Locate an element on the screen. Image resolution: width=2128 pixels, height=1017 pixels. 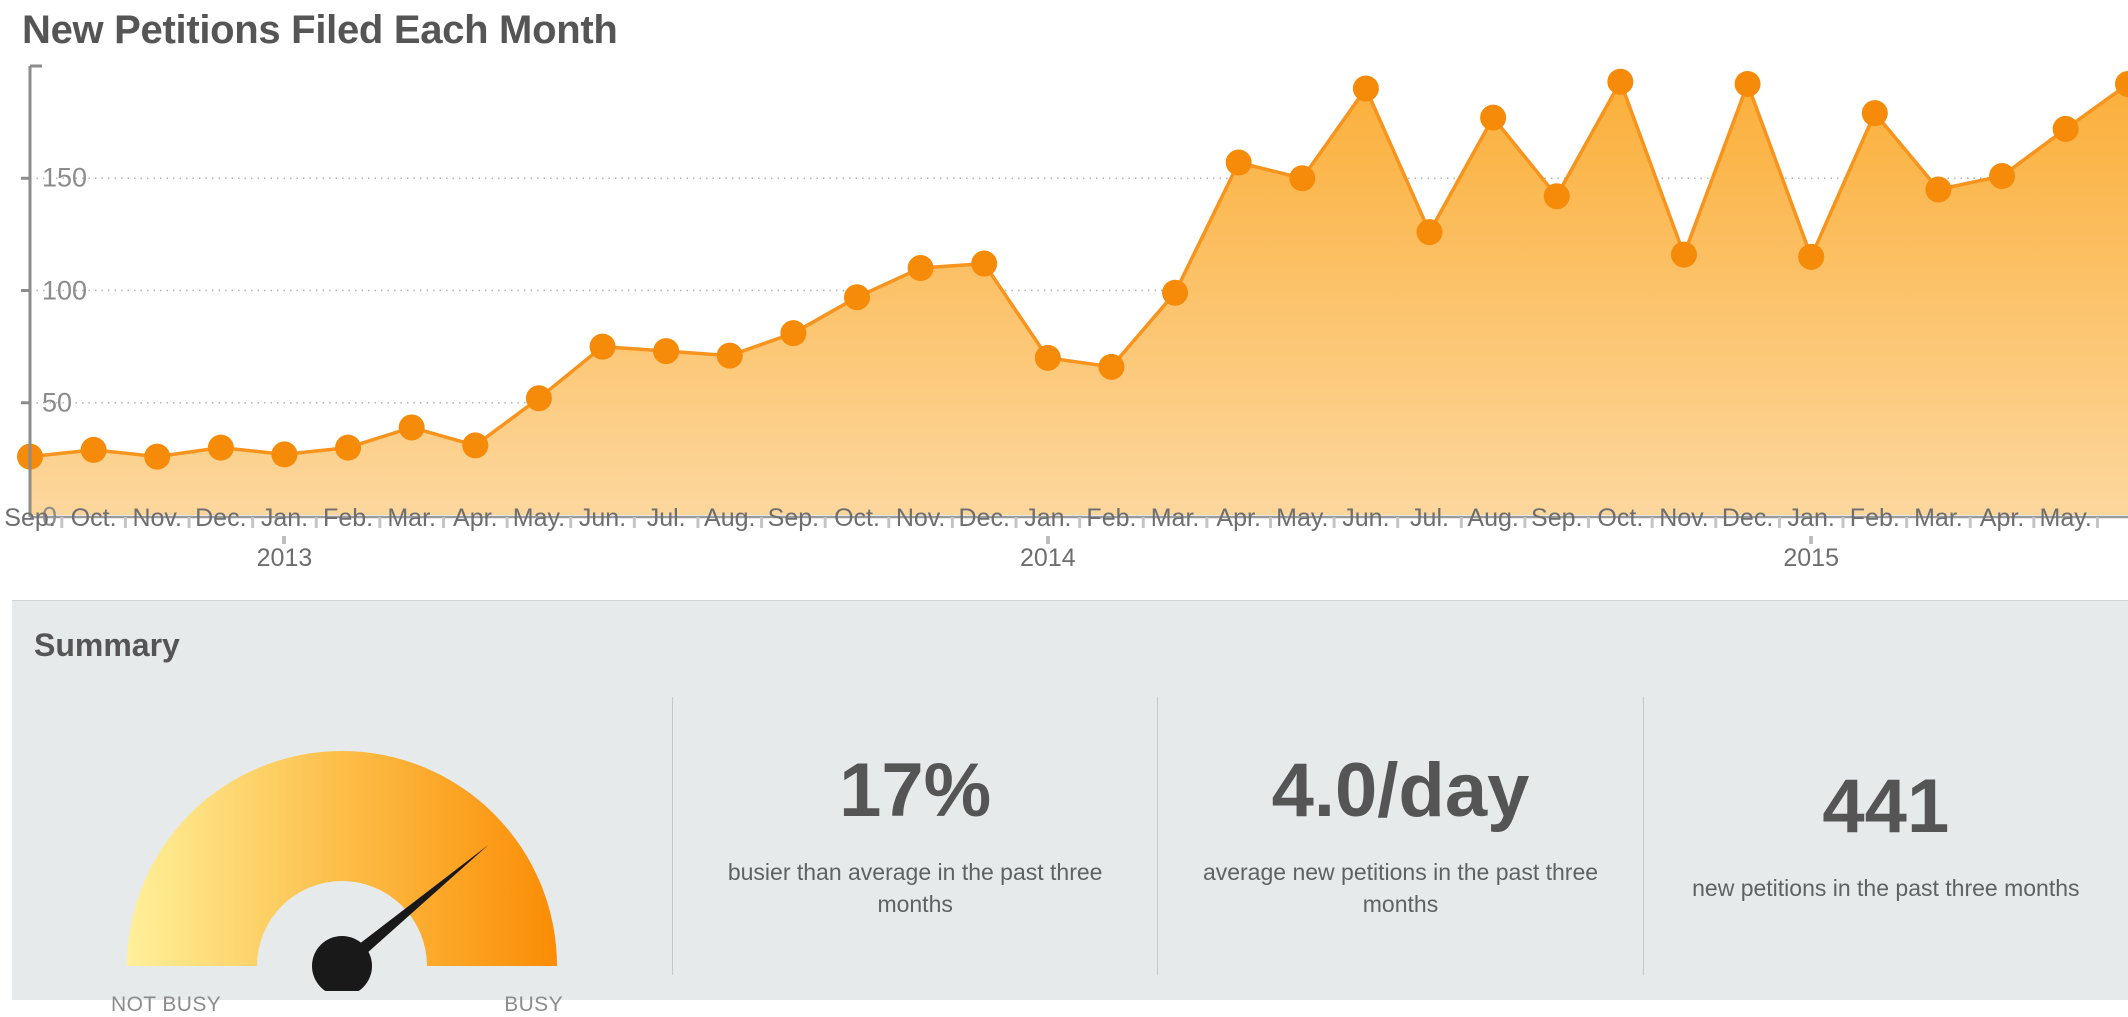
y-axis-tick-label: 50 is located at coordinates (57, 402).